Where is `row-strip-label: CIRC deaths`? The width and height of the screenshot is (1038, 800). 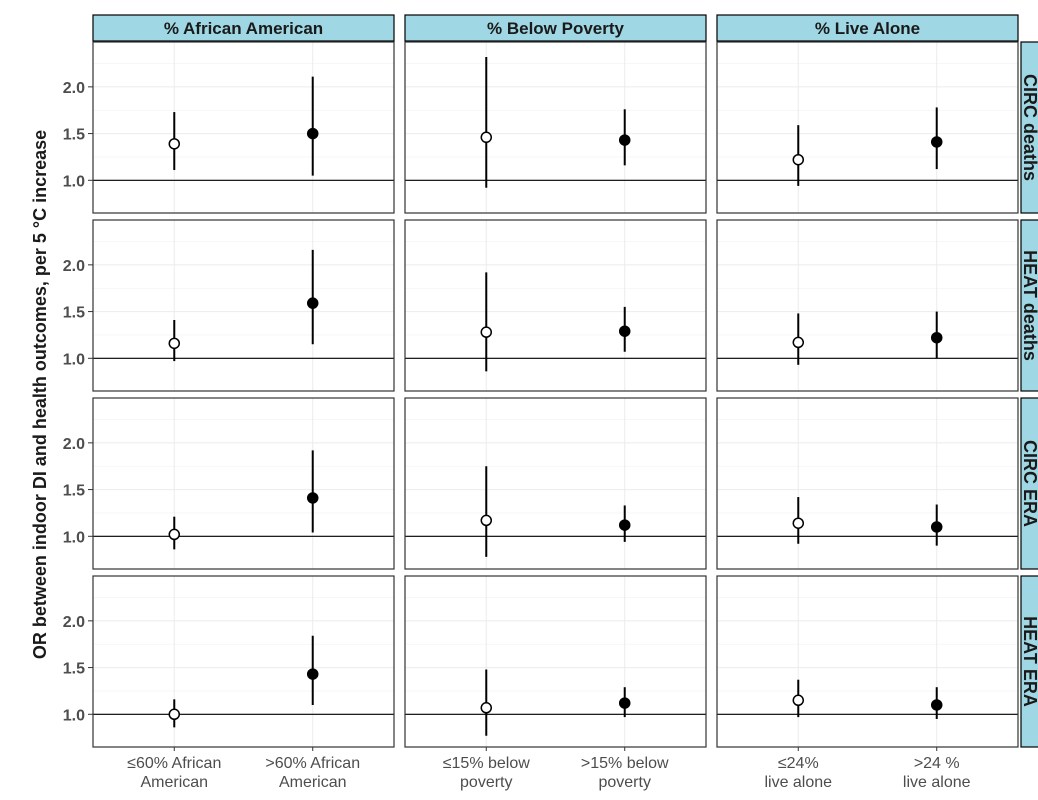
row-strip-label: CIRC deaths is located at coordinates (1029, 127).